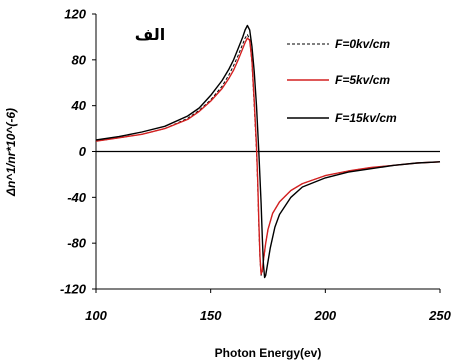 The height and width of the screenshot is (362, 458). What do you see at coordinates (211, 315) in the screenshot?
I see `x-tick-label: 150` at bounding box center [211, 315].